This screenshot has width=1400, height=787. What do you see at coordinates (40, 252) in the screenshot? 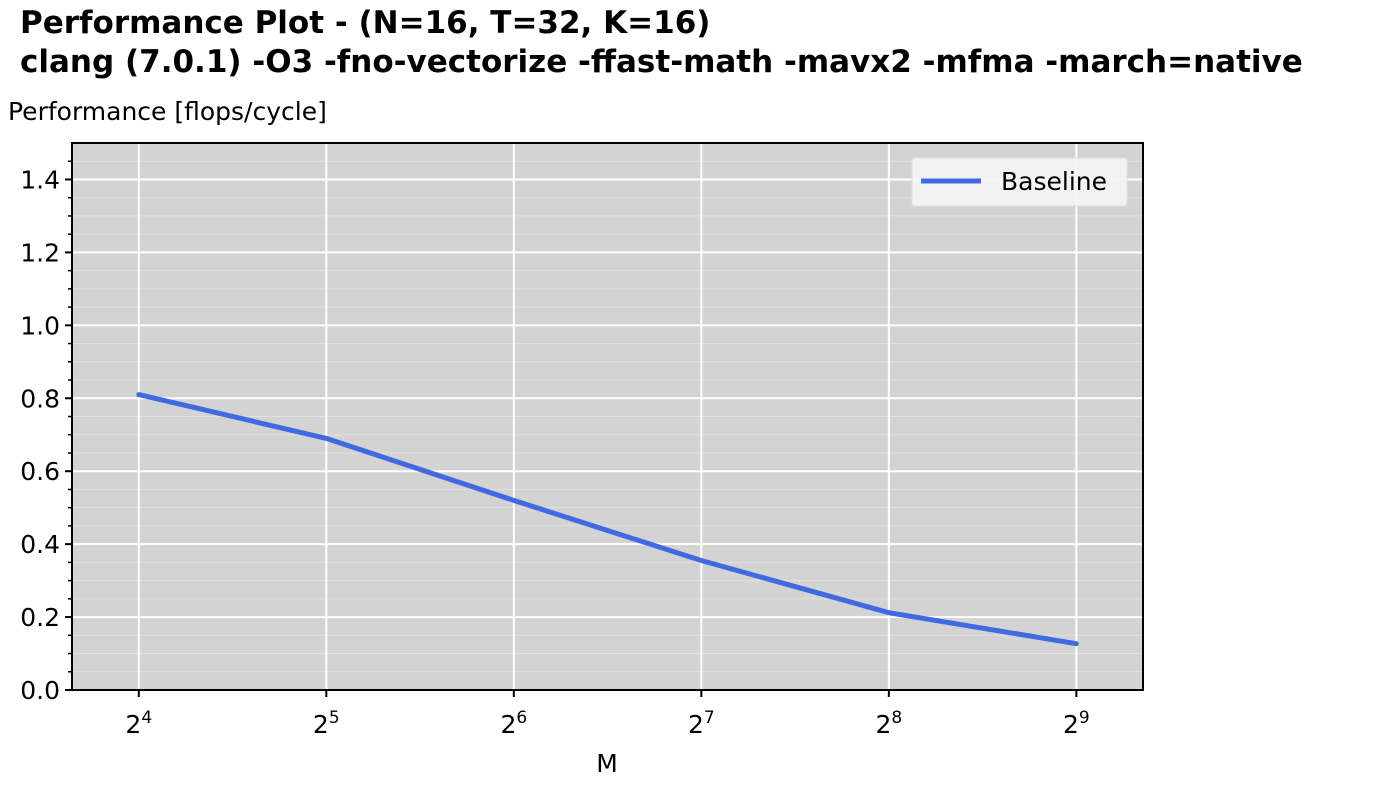
I see `y-tick-label: 1.2` at bounding box center [40, 252].